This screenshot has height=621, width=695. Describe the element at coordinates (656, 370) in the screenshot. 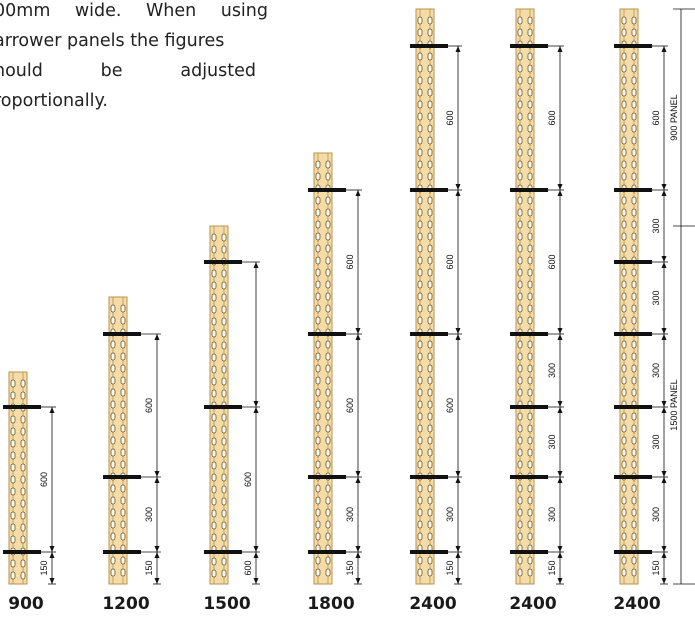

I see `dimension-label: 300` at that location.